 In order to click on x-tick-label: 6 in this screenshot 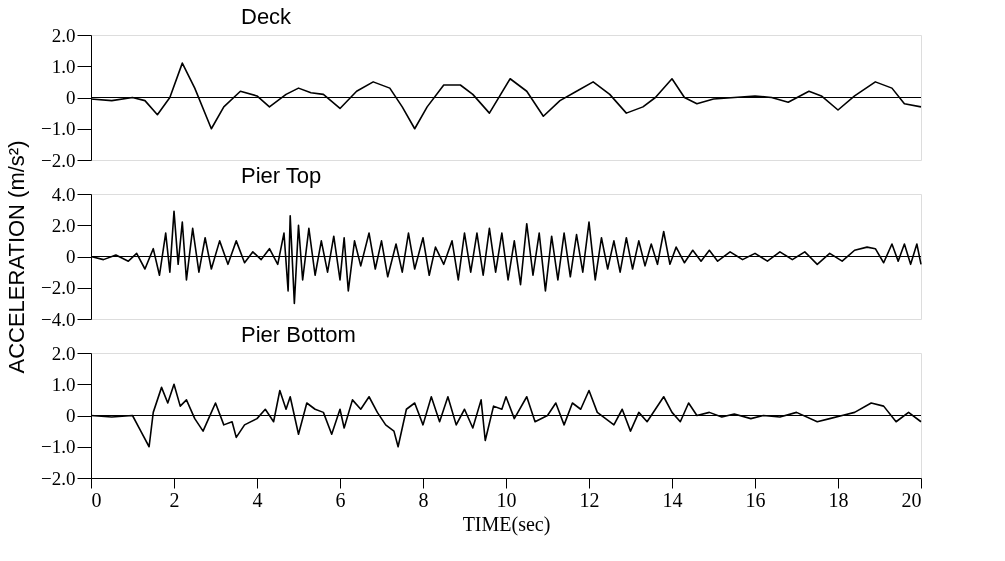, I will do `click(340, 499)`.